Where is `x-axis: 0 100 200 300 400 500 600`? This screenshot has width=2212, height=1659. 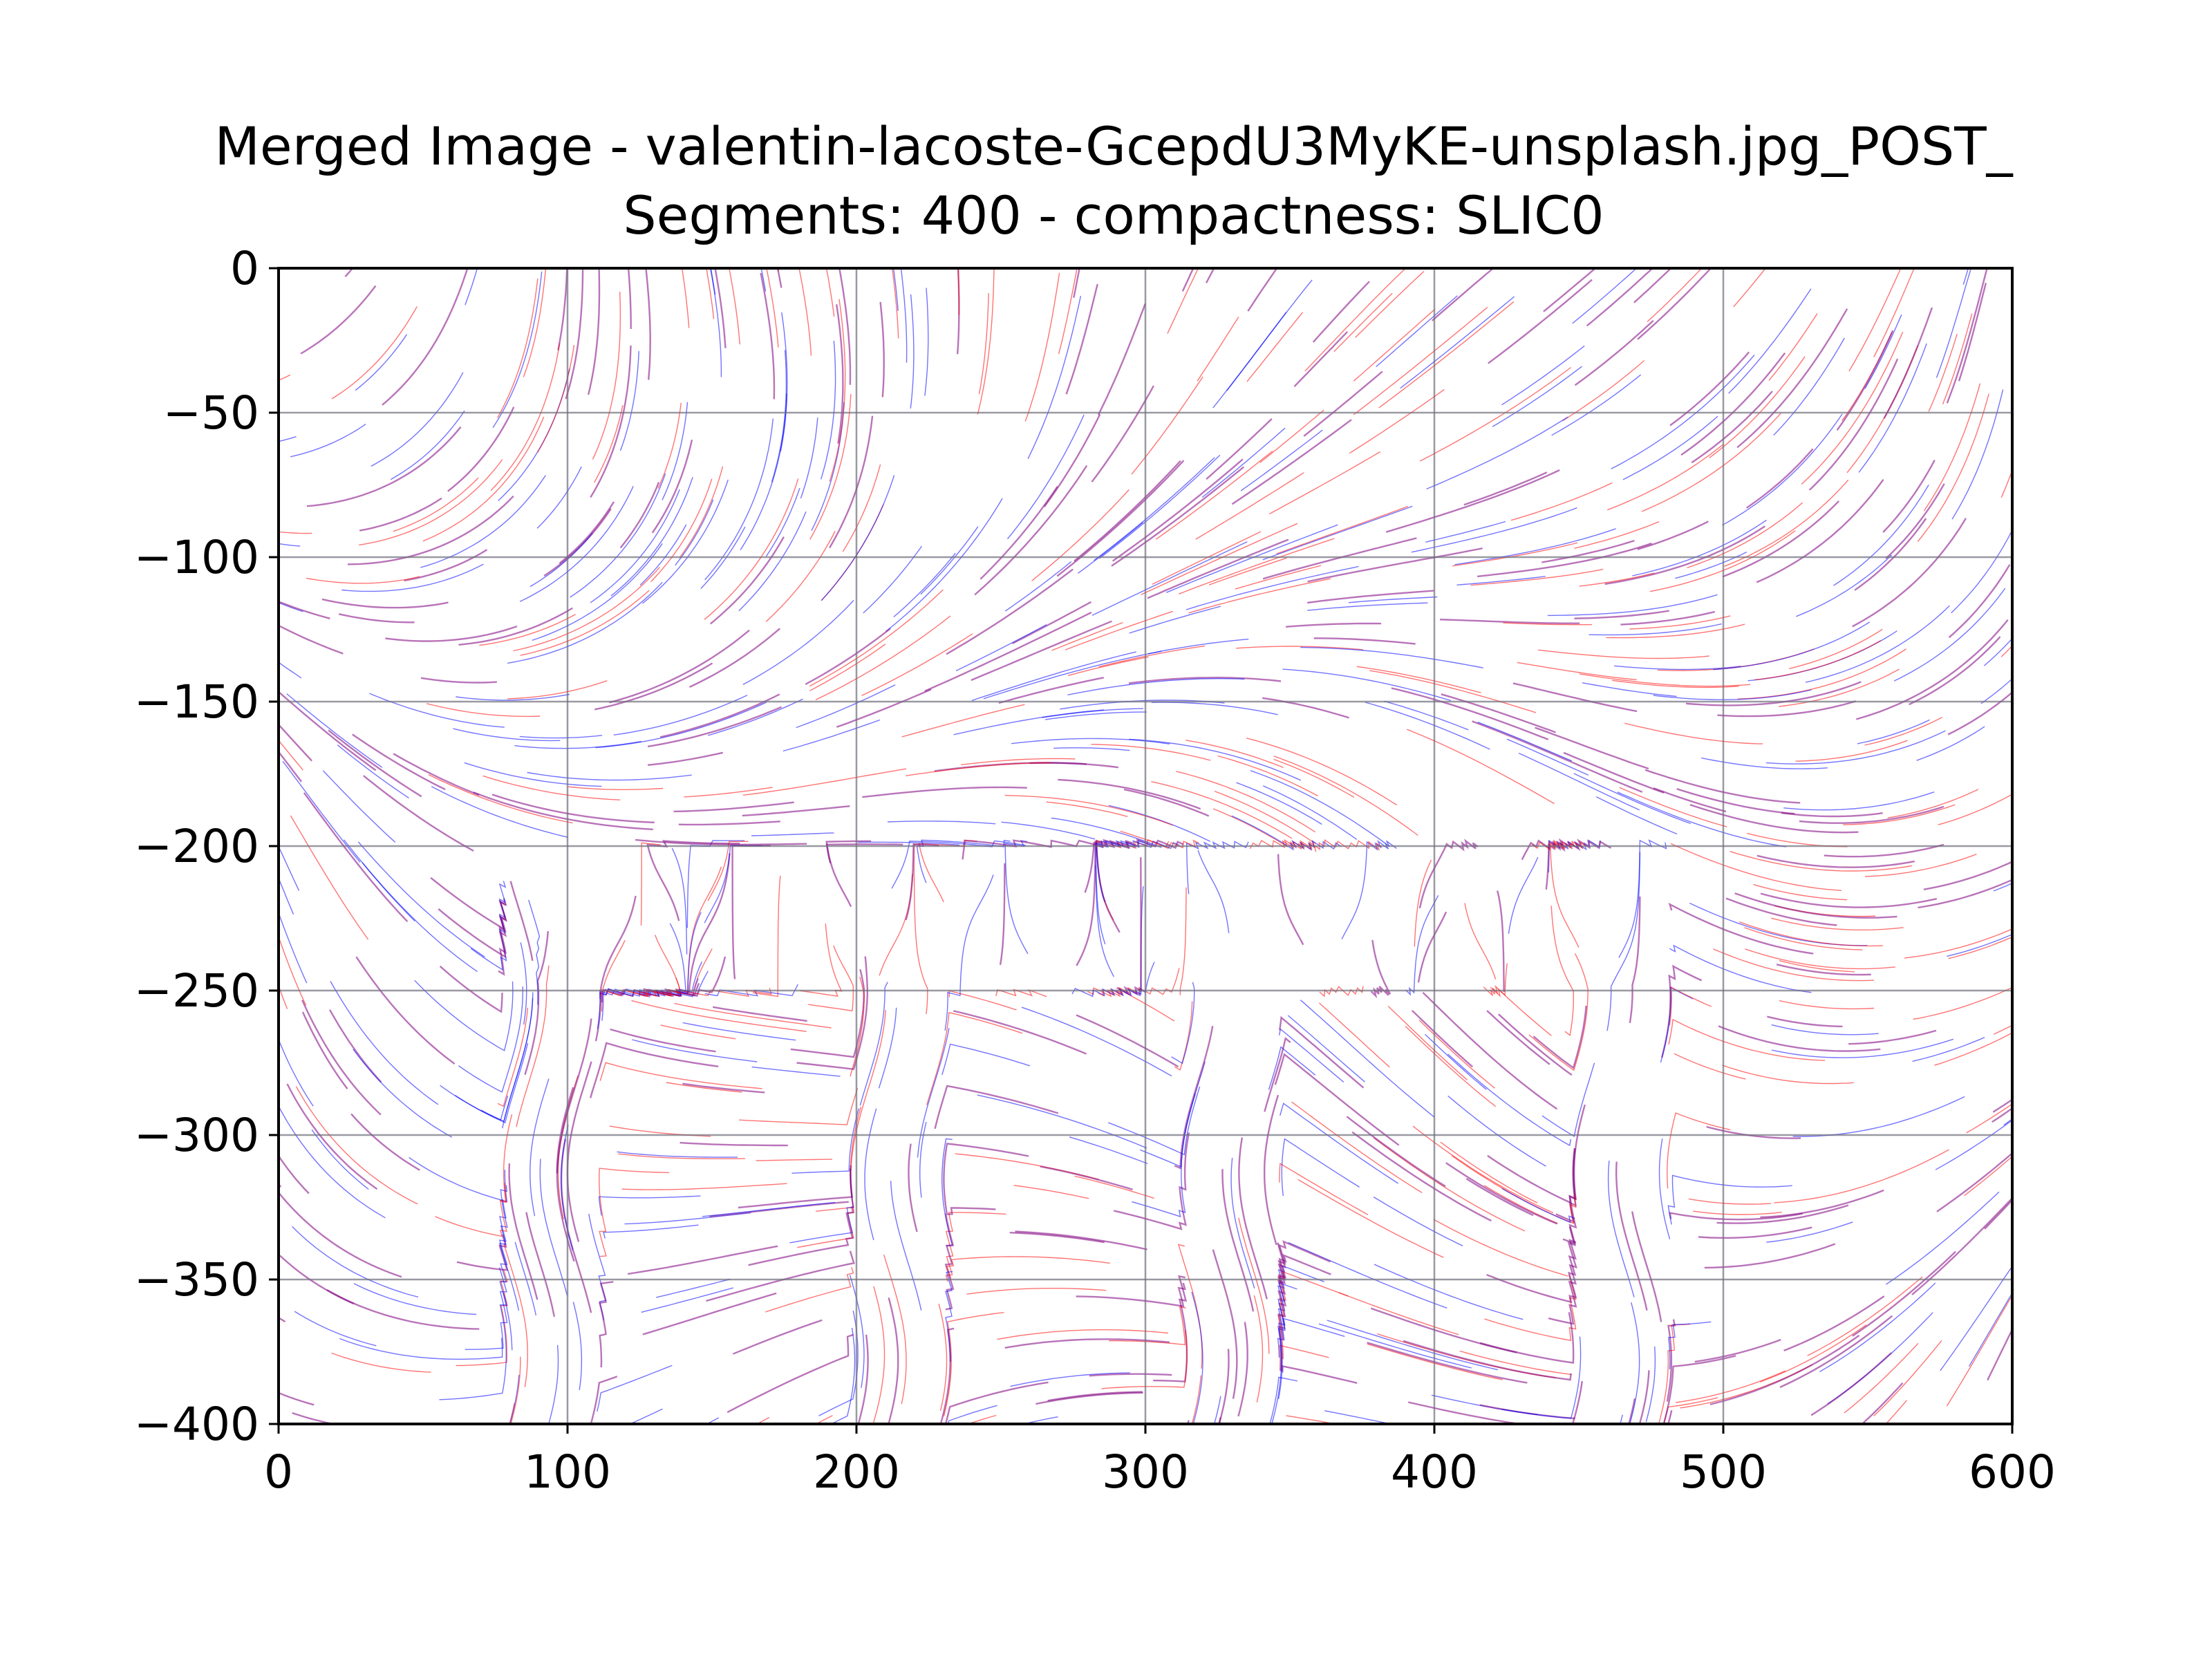 x-axis: 0 100 200 300 400 500 600 is located at coordinates (1160, 1461).